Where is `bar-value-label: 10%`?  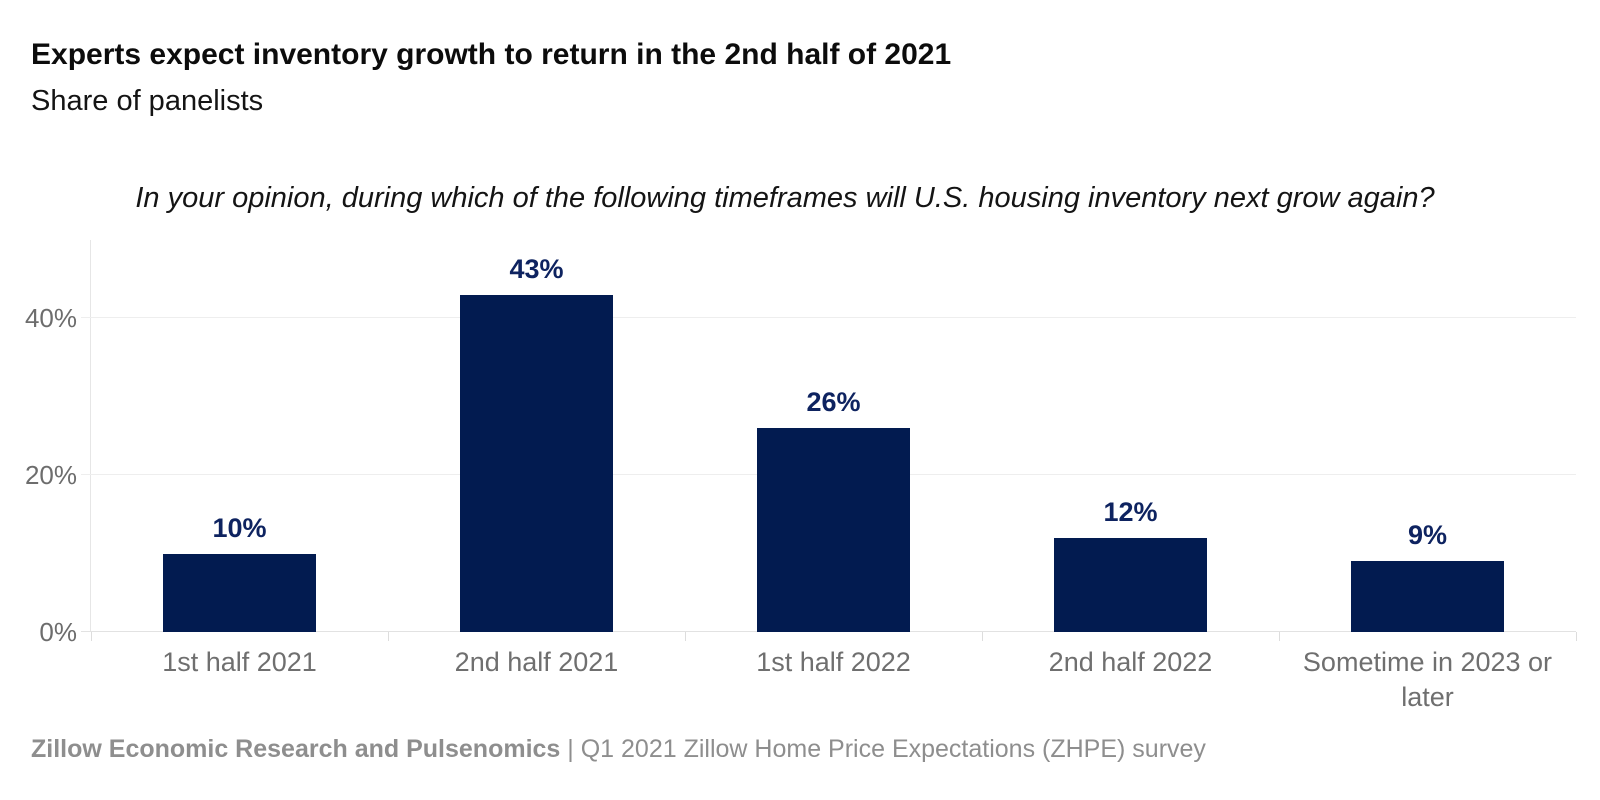
bar-value-label: 10% is located at coordinates (239, 527).